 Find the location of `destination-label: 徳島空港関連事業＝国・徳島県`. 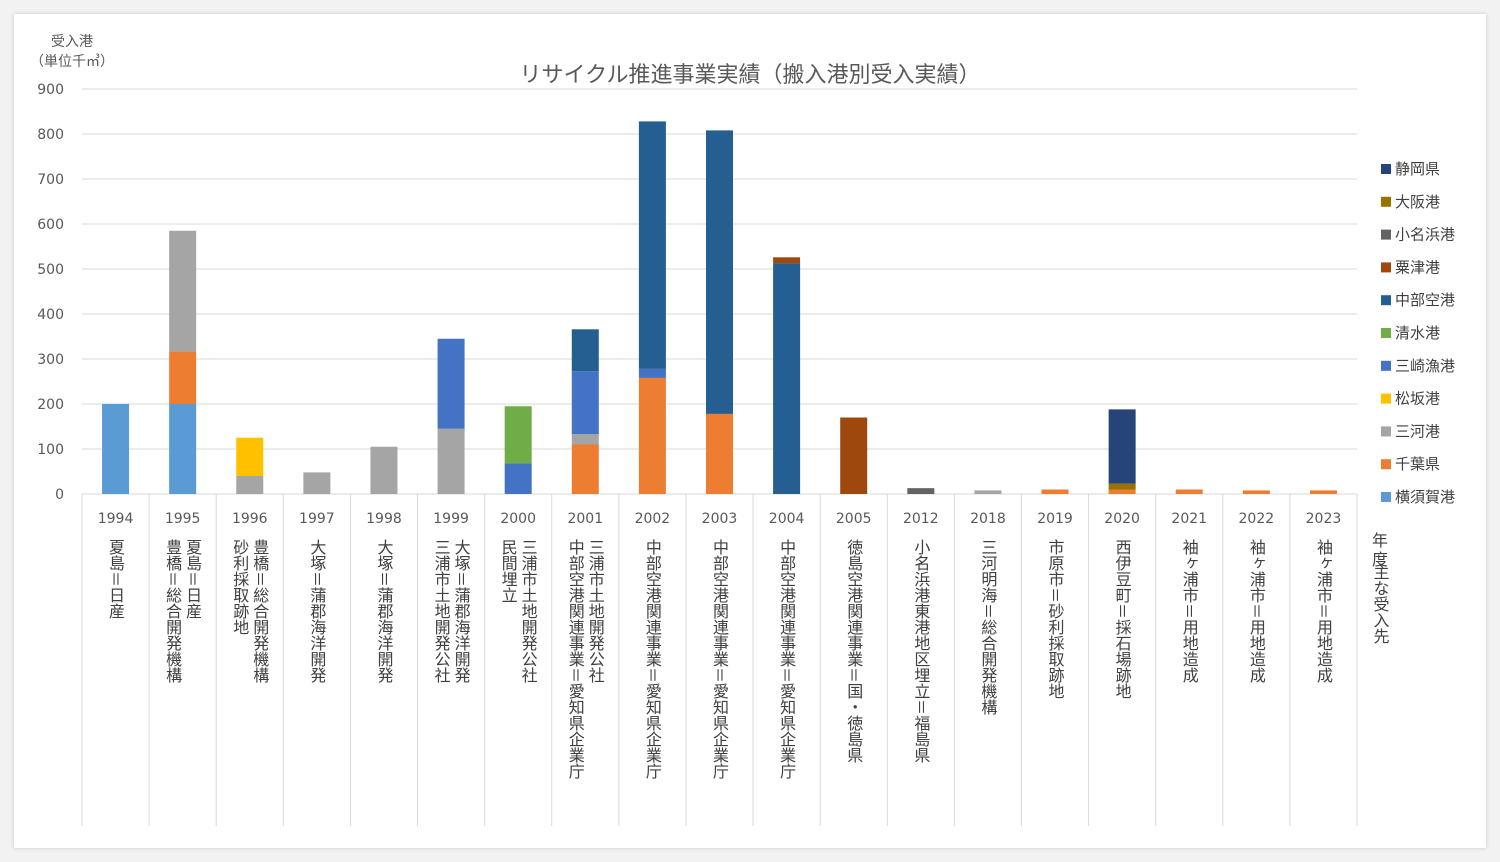

destination-label: 徳島空港関連事業＝国・徳島県 is located at coordinates (853, 651).